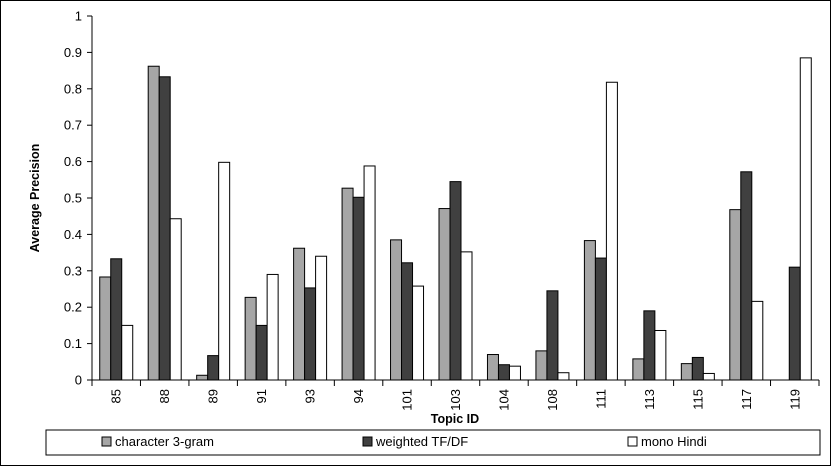 The height and width of the screenshot is (471, 831). Describe the element at coordinates (407, 400) in the screenshot. I see `x-tick-label: 101` at that location.